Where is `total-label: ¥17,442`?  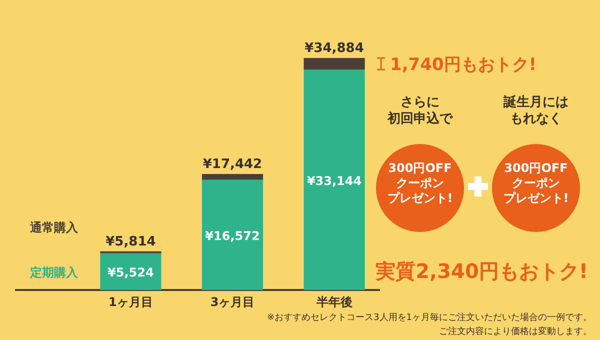 total-label: ¥17,442 is located at coordinates (232, 164).